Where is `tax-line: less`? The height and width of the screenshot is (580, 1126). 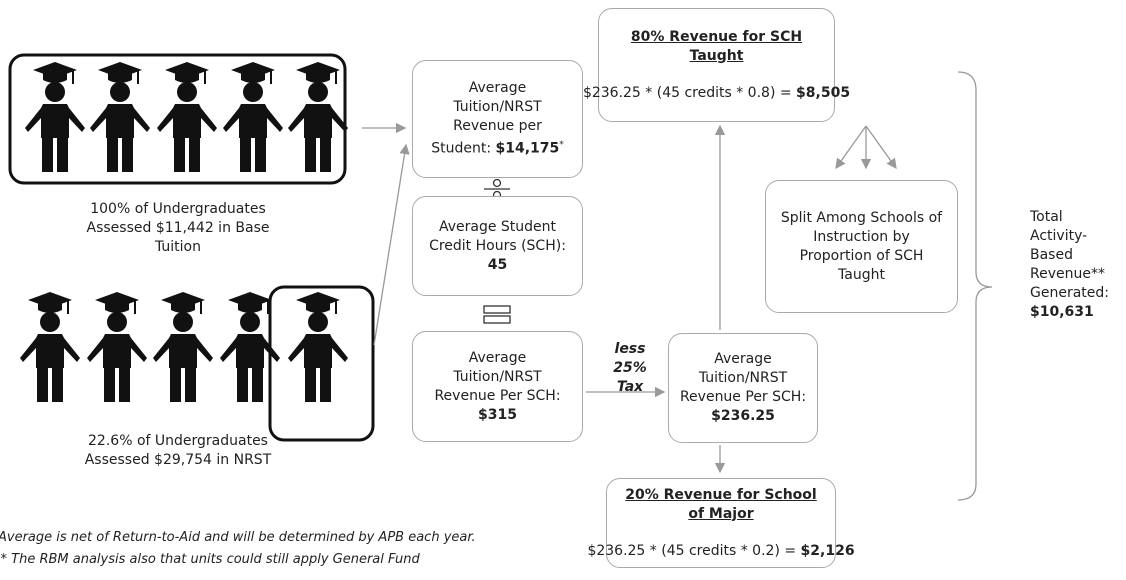 tax-line: less is located at coordinates (630, 349).